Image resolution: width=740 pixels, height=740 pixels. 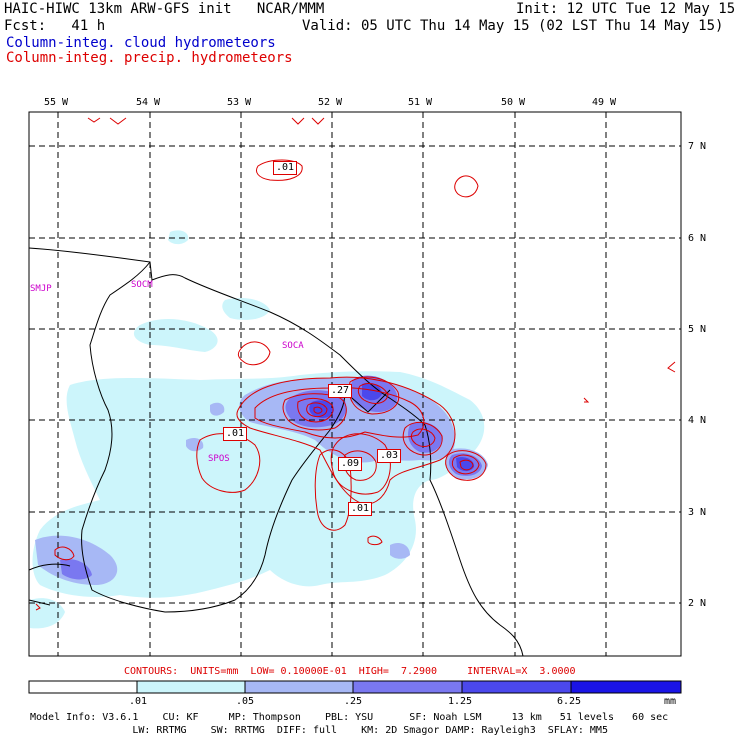 I want to click on lon-label: 54 W, so click(x=148, y=102).